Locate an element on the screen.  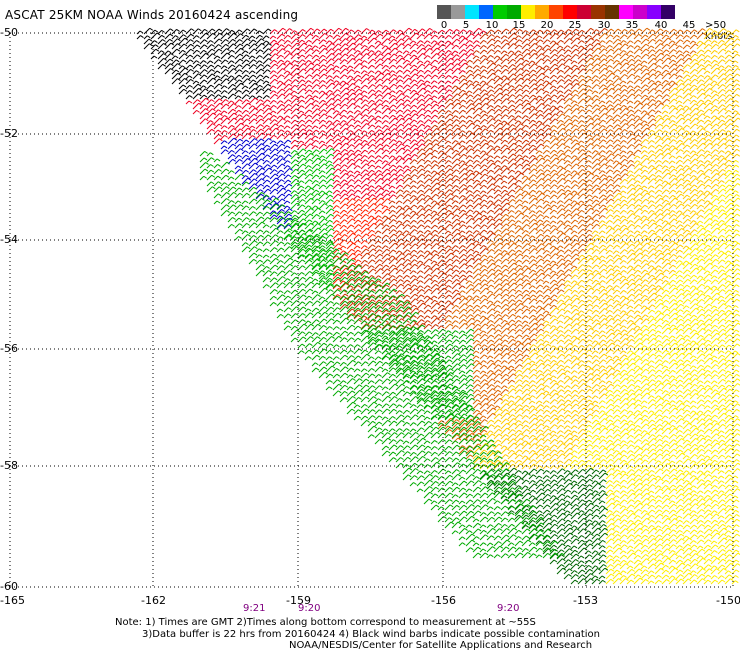
lat-label-52: -52 is located at coordinates (9, 133).